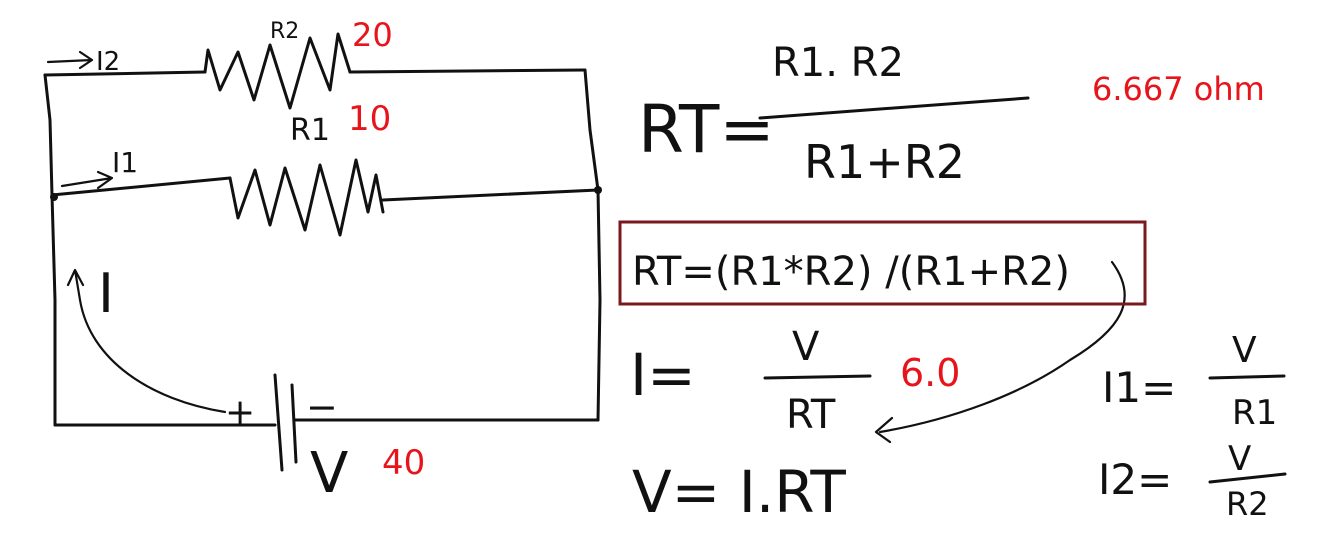 The width and height of the screenshot is (1331, 541). I want to click on i-formula-left: I=, so click(663, 375).